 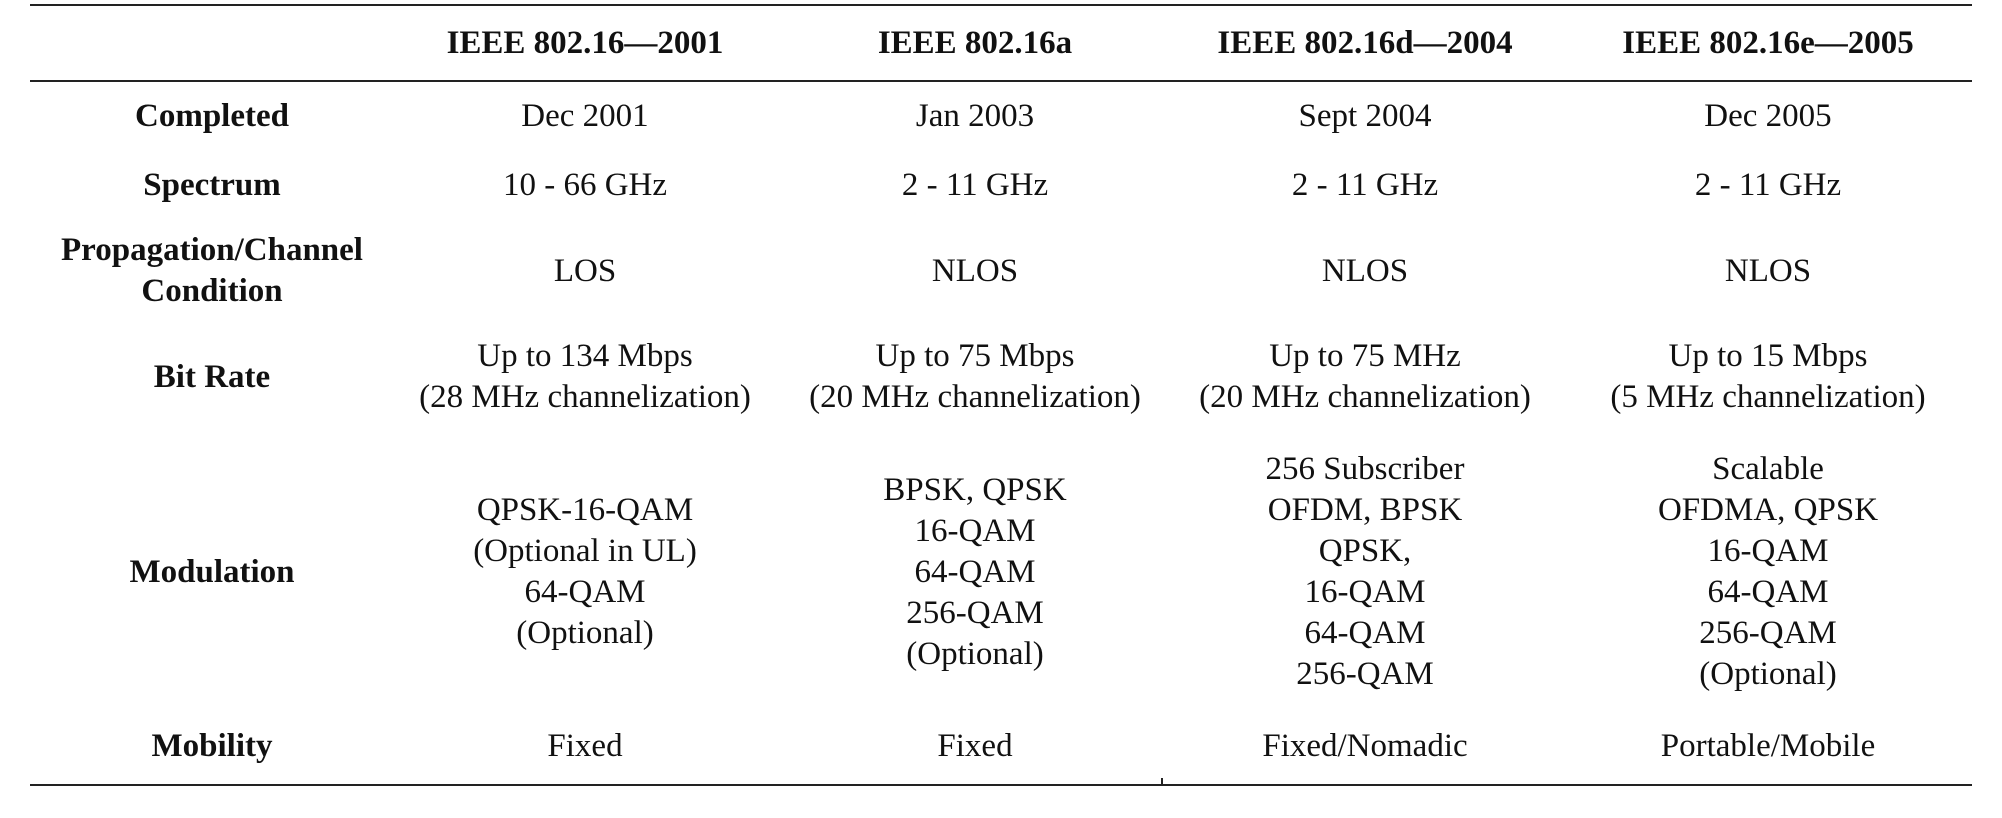 What do you see at coordinates (1365, 510) in the screenshot?
I see `table-cell-line: OFDM, BPSK` at bounding box center [1365, 510].